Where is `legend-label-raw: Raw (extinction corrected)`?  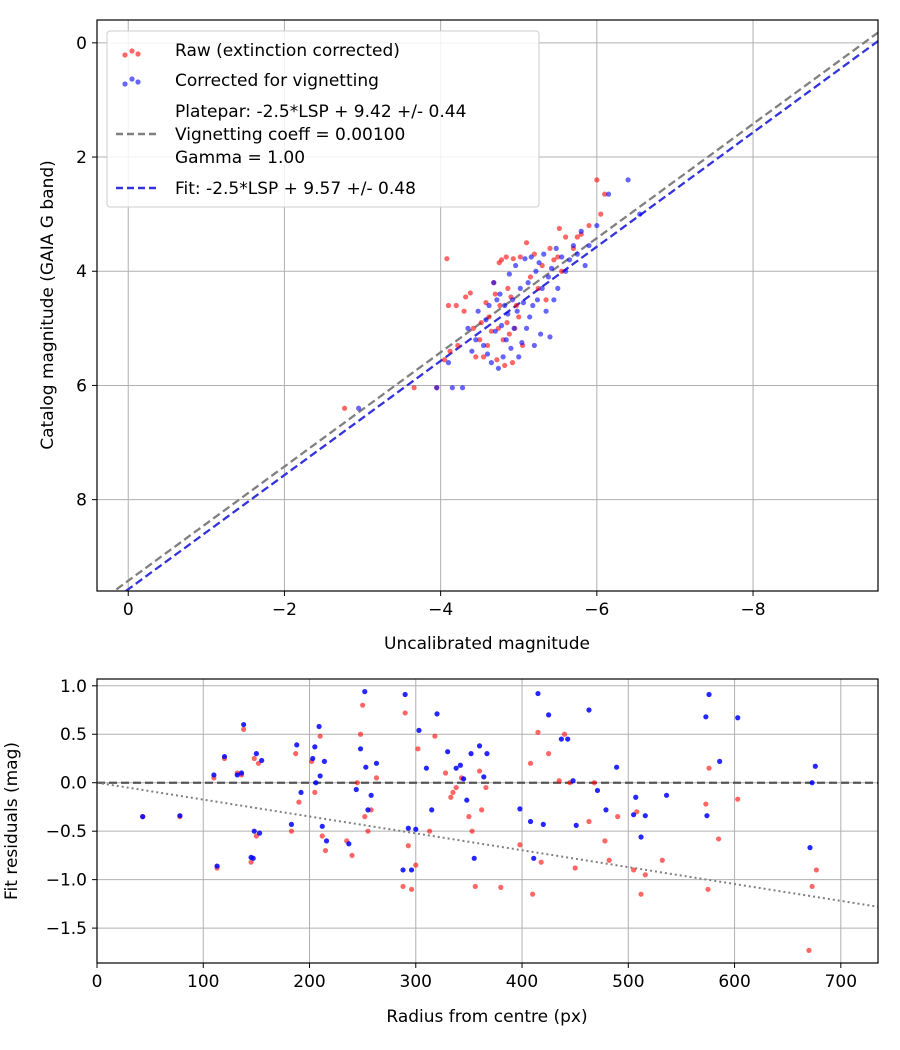
legend-label-raw: Raw (extinction corrected) is located at coordinates (287, 51).